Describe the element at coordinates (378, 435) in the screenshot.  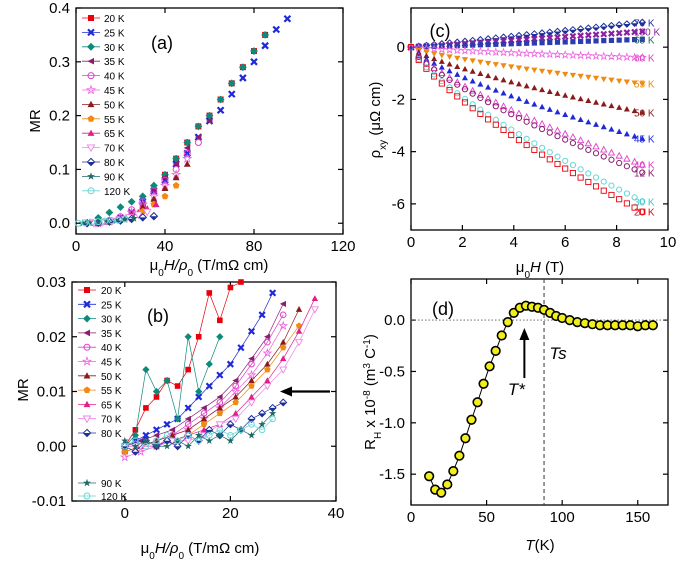
I see `panel-d-ylabel-part: H` at that location.